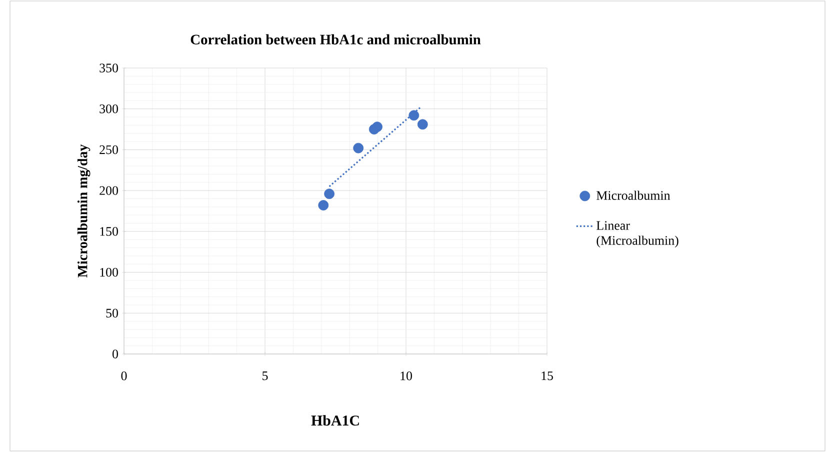  Describe the element at coordinates (637, 234) in the screenshot. I see `legend-label: Linear (Microalbumin)` at that location.